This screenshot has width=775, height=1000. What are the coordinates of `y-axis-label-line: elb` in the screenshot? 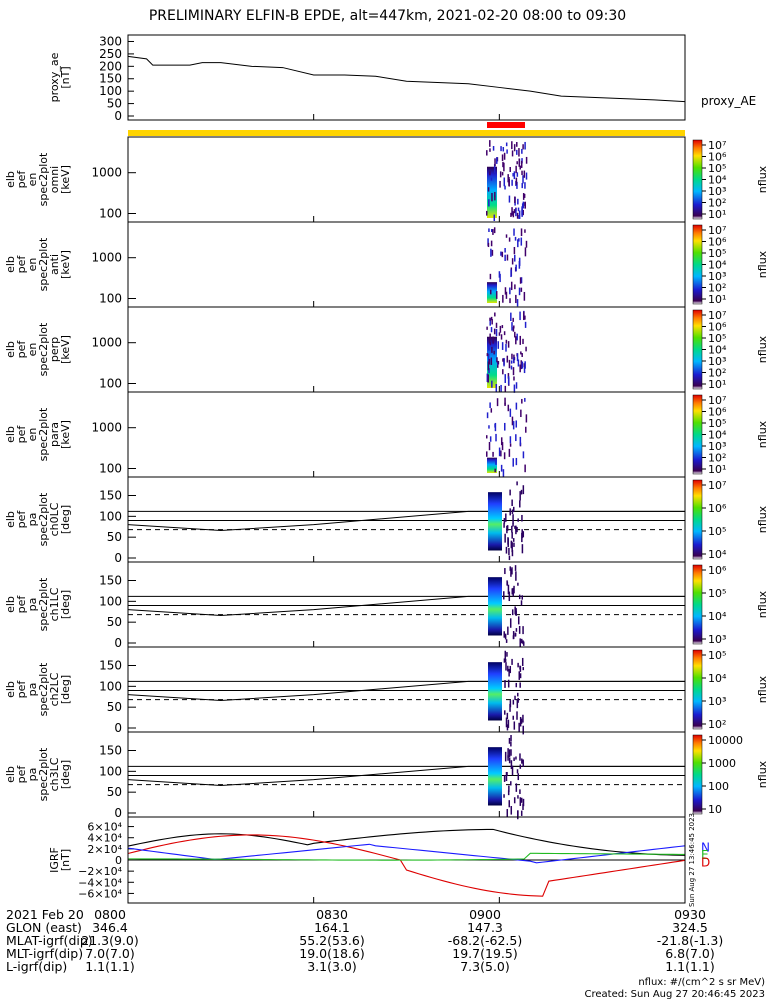 It's located at (10, 689).